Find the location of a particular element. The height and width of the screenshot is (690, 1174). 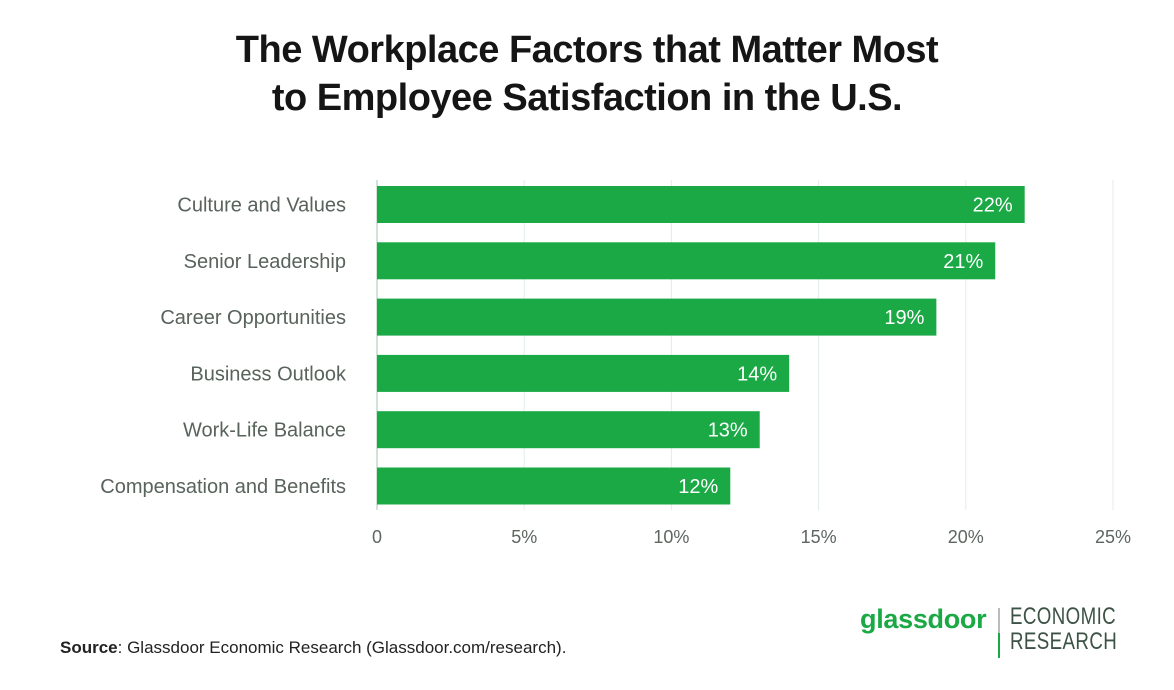

chart-title-line-1: The Workplace Factors that Matter Most is located at coordinates (587, 50).